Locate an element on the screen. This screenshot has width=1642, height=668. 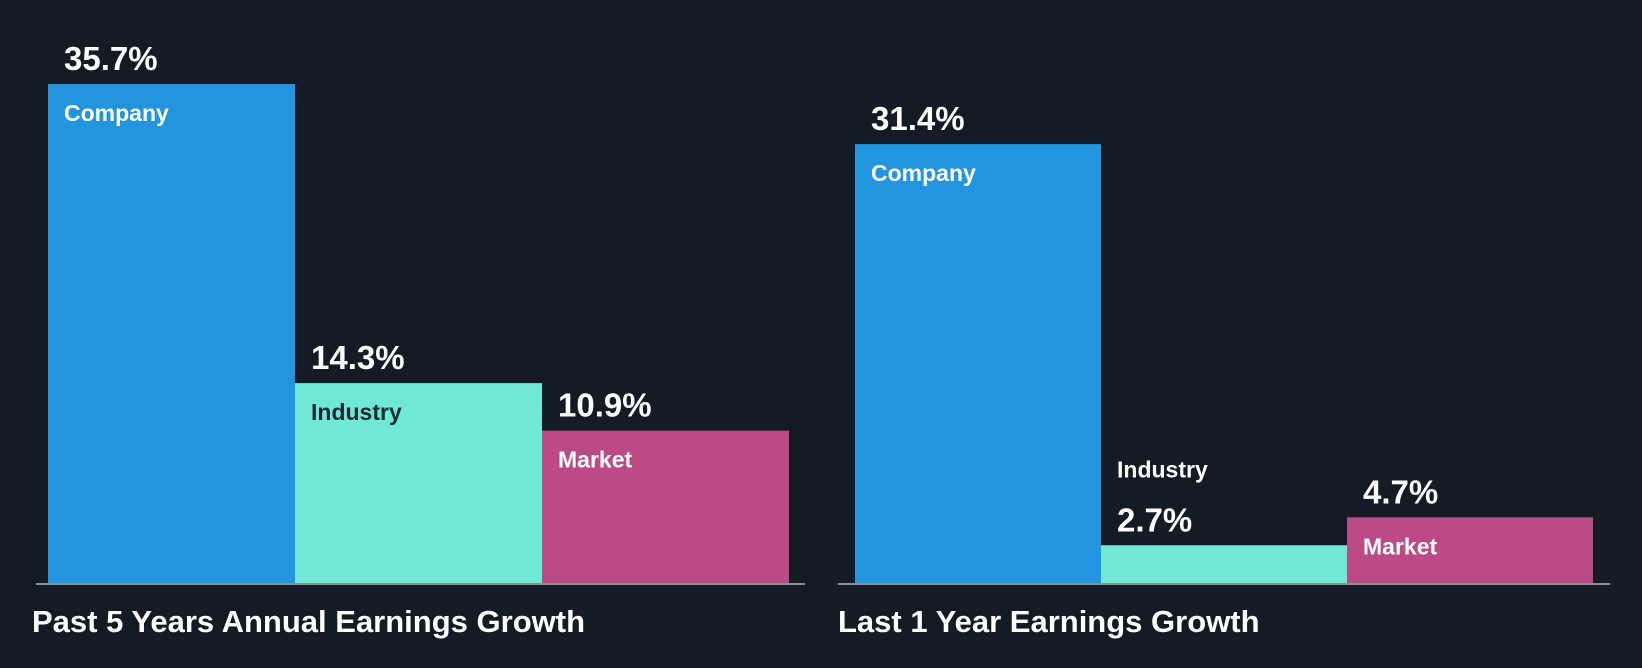
value-label-industry-chart-1: 14.3% is located at coordinates (358, 357).